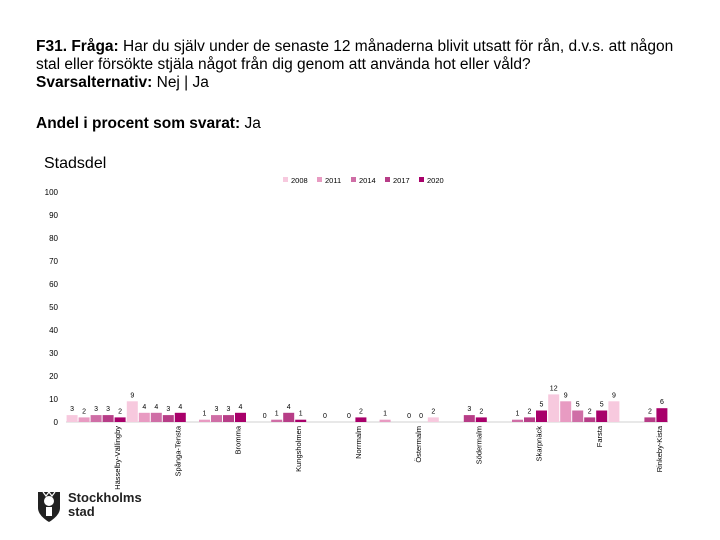  What do you see at coordinates (94, 82) in the screenshot?
I see `alternatives-prefix: Svarsalternativ:` at bounding box center [94, 82].